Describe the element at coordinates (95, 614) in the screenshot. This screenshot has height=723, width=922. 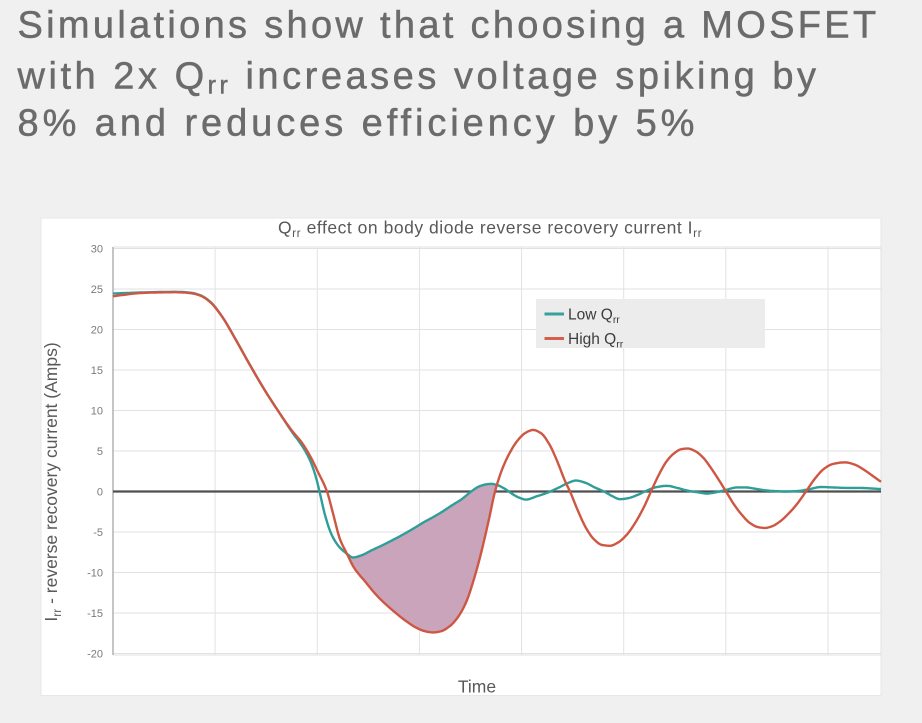
I see `svg-text: -15` at that location.